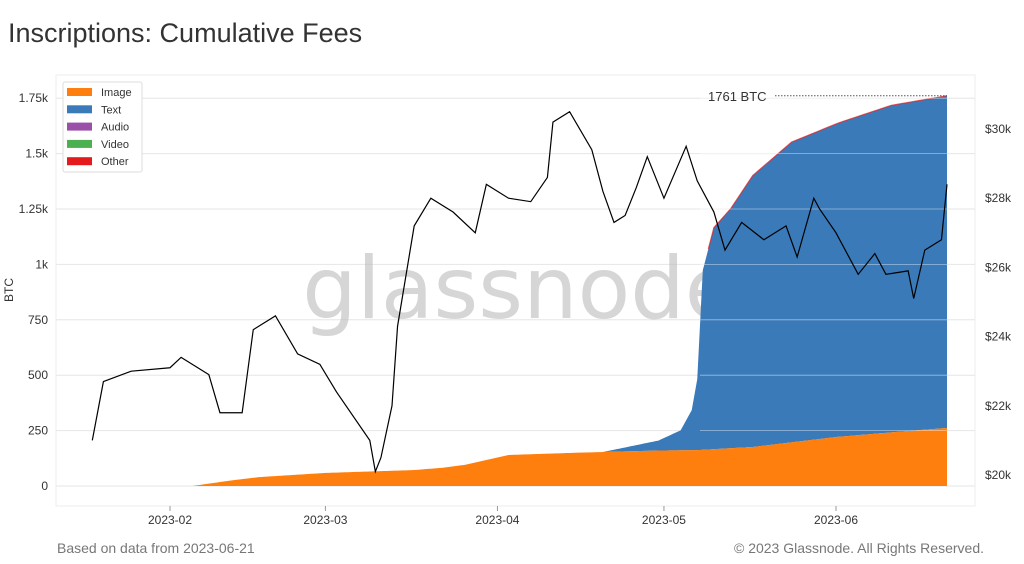 The width and height of the screenshot is (1024, 564). I want to click on footer-copyright: © 2023 Glassnode. All Rights Reserved., so click(858, 548).